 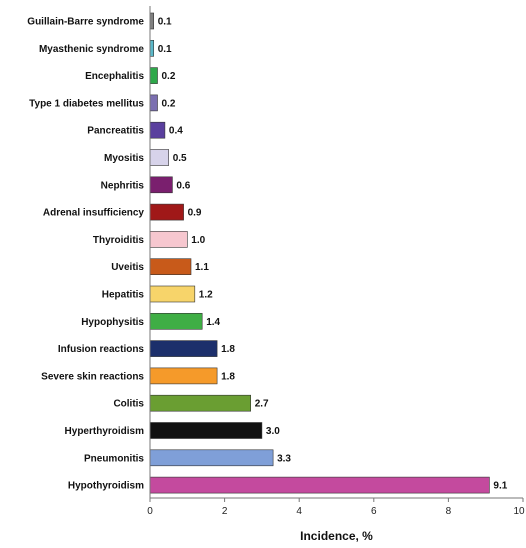 What do you see at coordinates (225, 511) in the screenshot?
I see `x-tick-label: 2` at bounding box center [225, 511].